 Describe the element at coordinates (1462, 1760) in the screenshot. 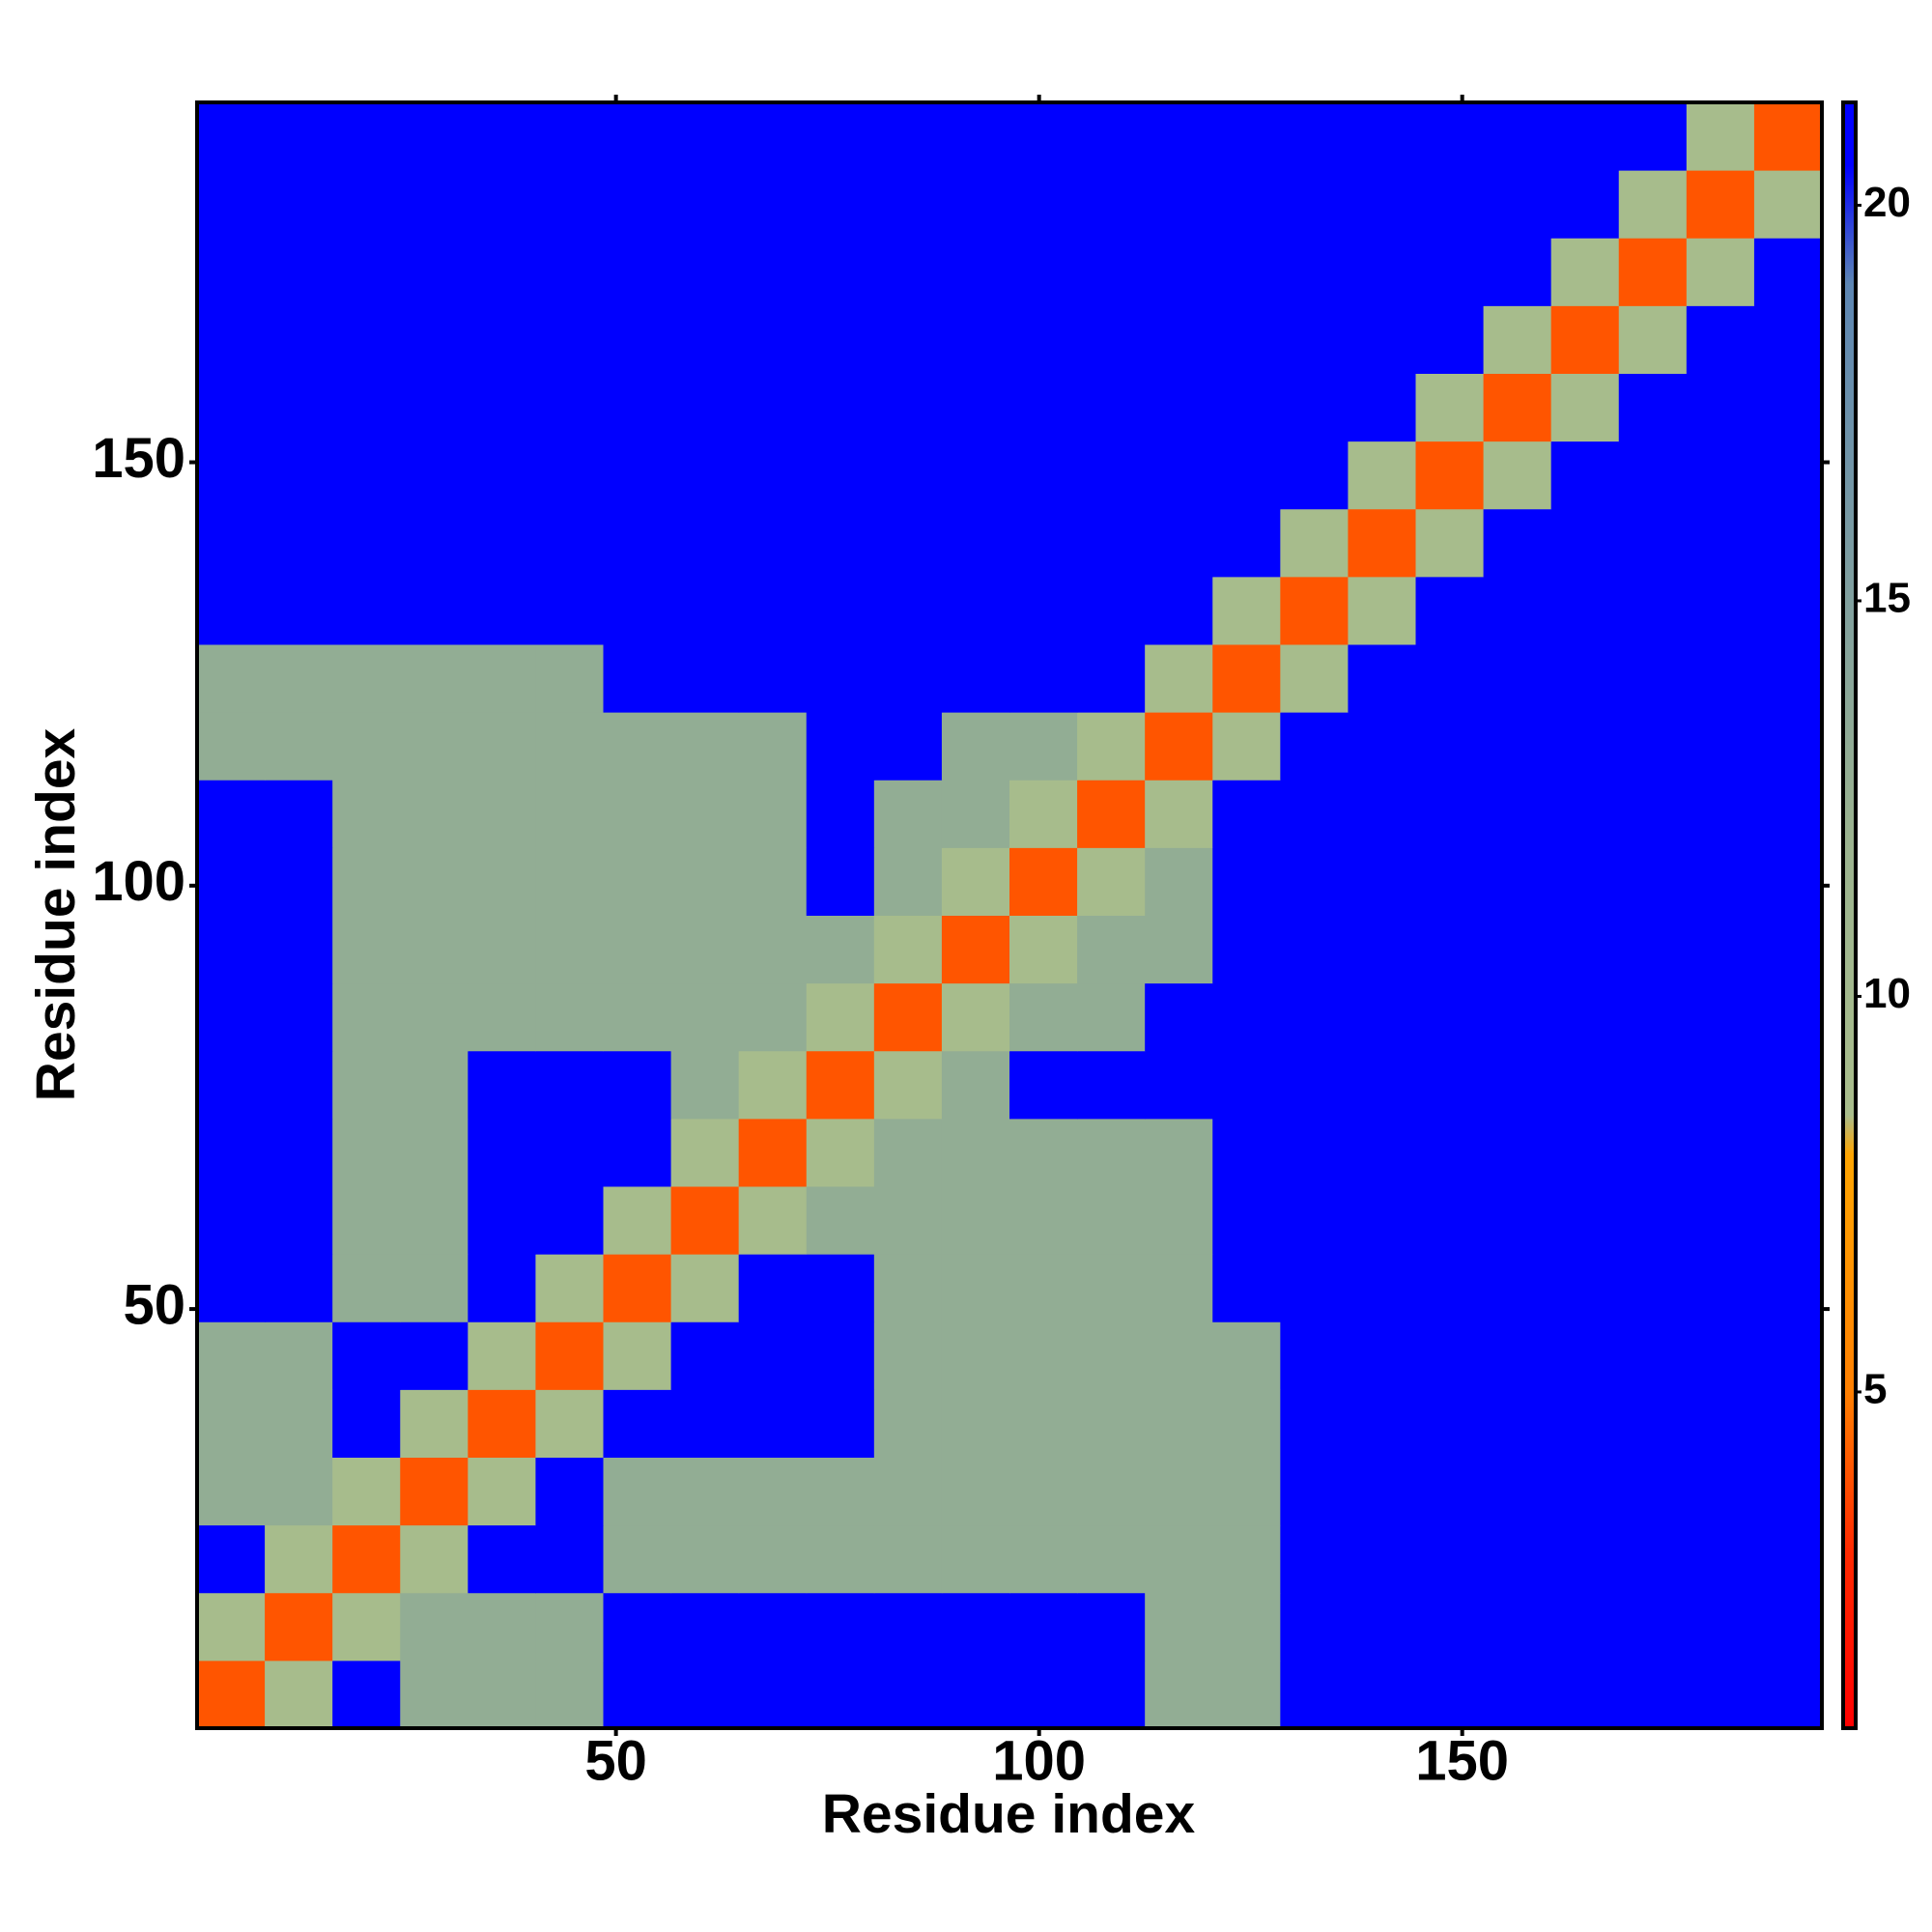

I see `x-tick-label: 150` at that location.